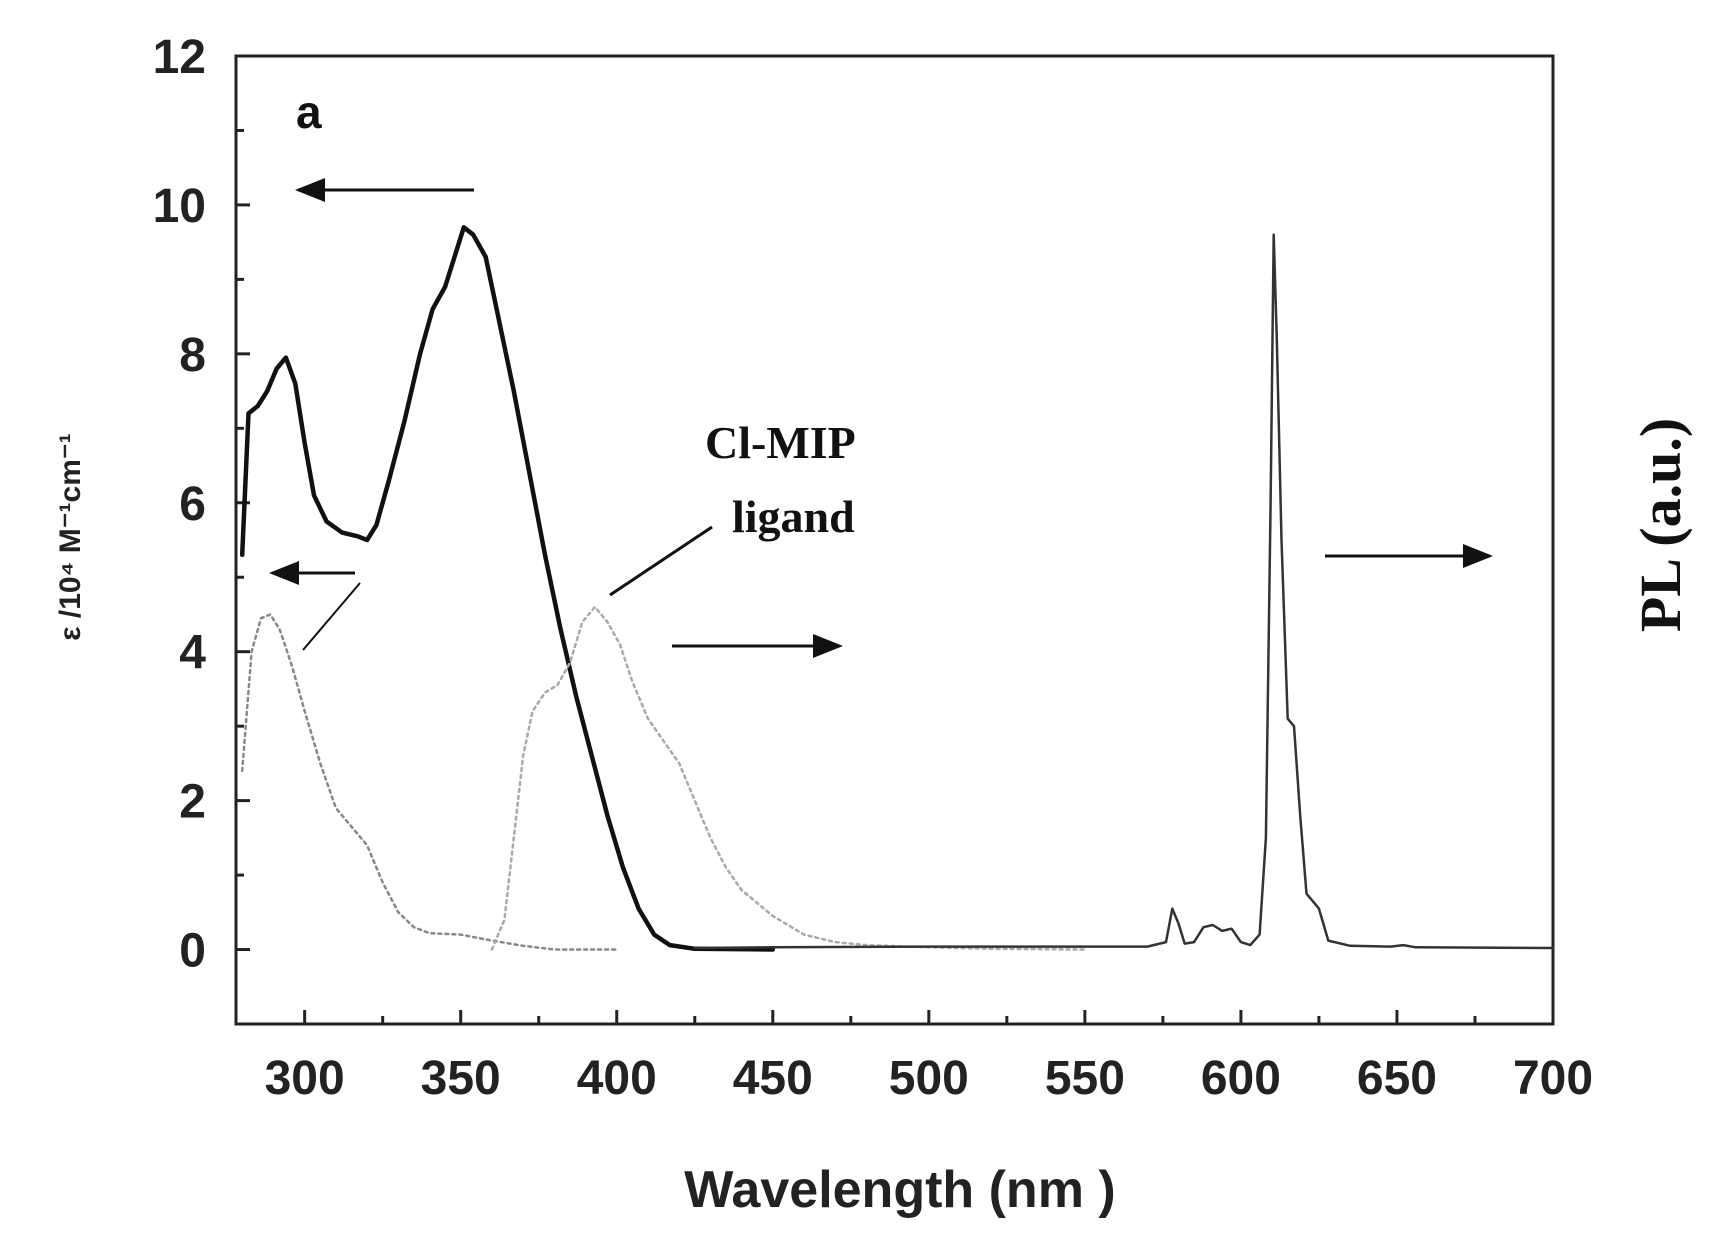 The width and height of the screenshot is (1709, 1239). I want to click on y-tick-label: 4, so click(192, 653).